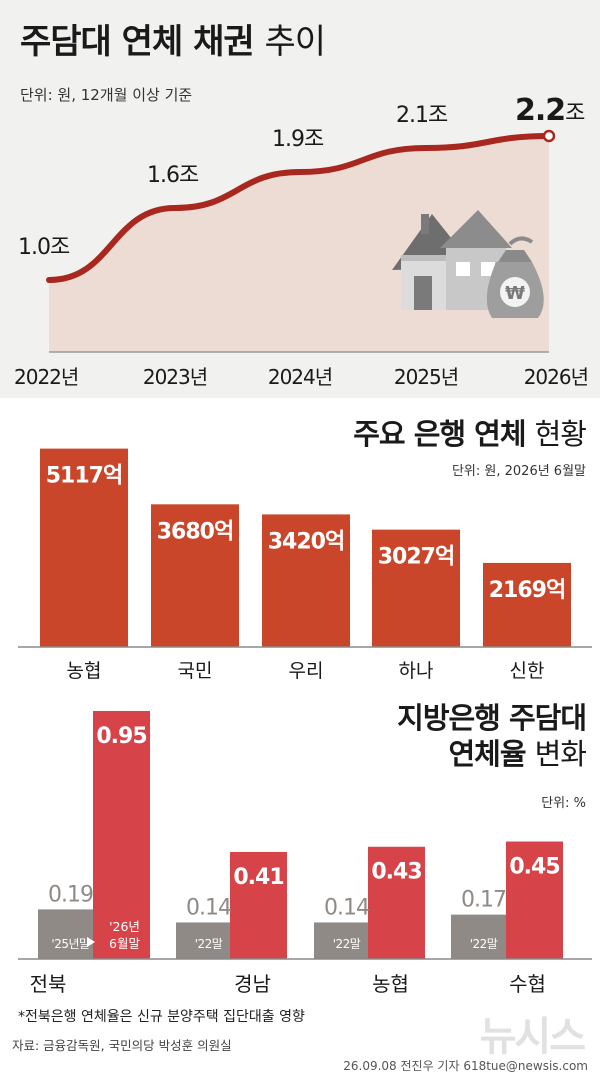 The height and width of the screenshot is (1079, 600). What do you see at coordinates (532, 1037) in the screenshot?
I see `newsis-logo: 뉴시스` at bounding box center [532, 1037].